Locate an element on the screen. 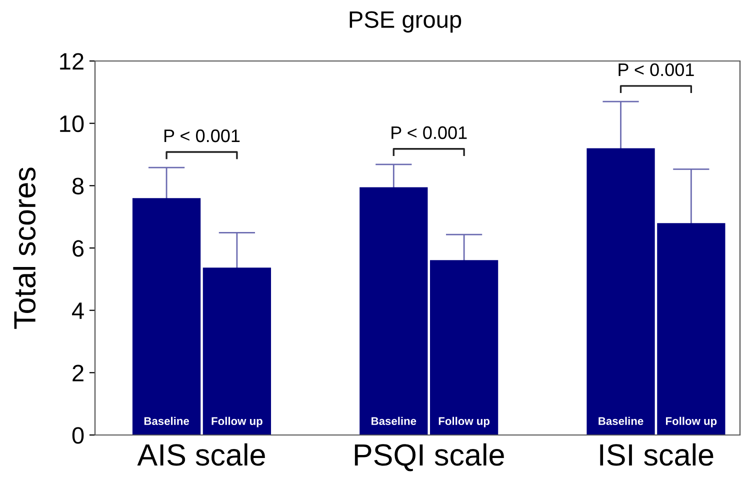  x-tick-label: PSQI scale is located at coordinates (429, 457).